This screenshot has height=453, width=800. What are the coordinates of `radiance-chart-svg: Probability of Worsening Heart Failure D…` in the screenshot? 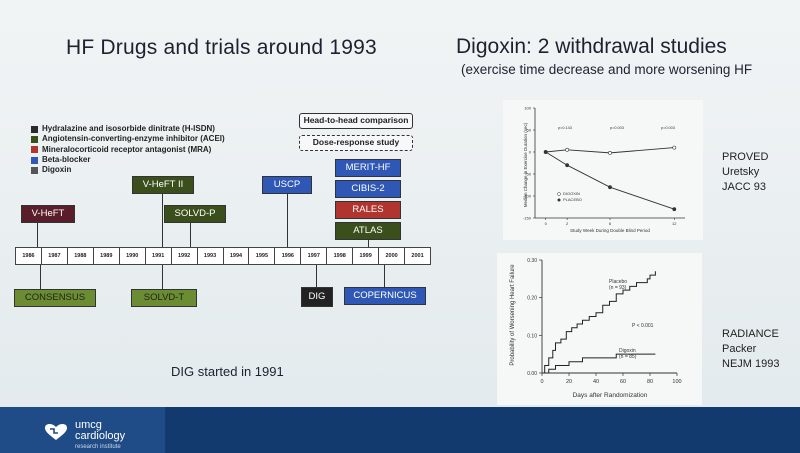 It's located at (599, 329).